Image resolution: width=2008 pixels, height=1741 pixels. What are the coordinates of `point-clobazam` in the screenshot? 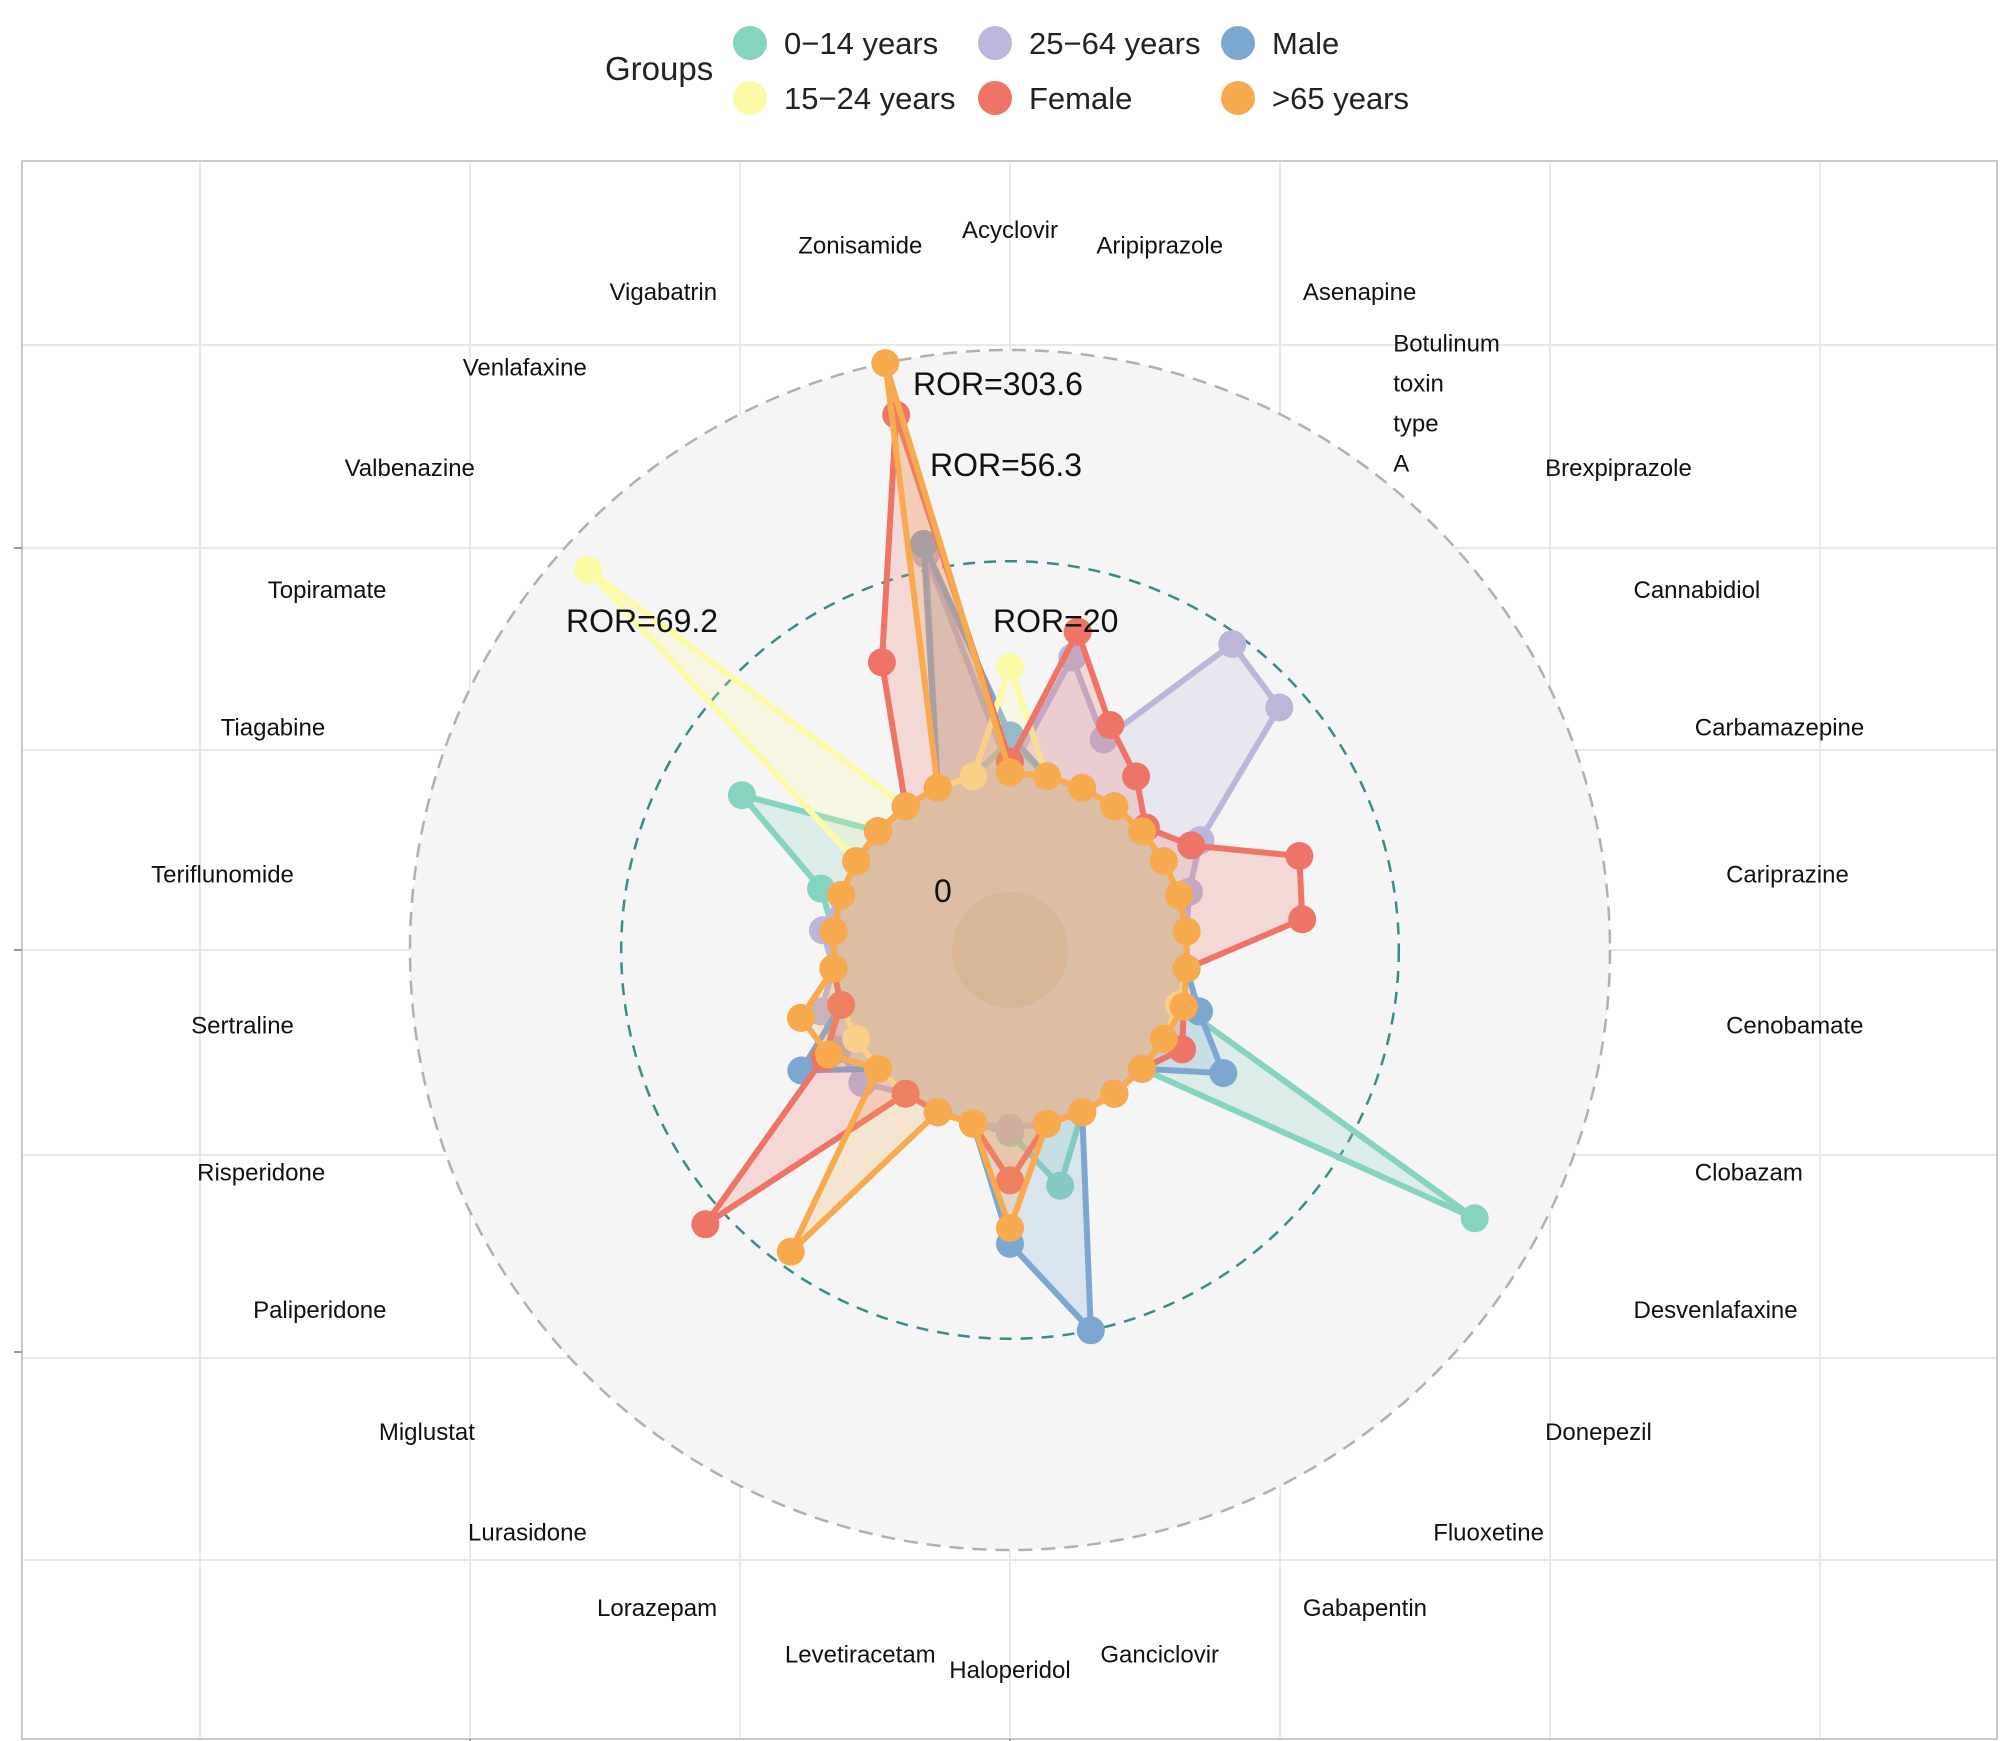 It's located at (1183, 1006).